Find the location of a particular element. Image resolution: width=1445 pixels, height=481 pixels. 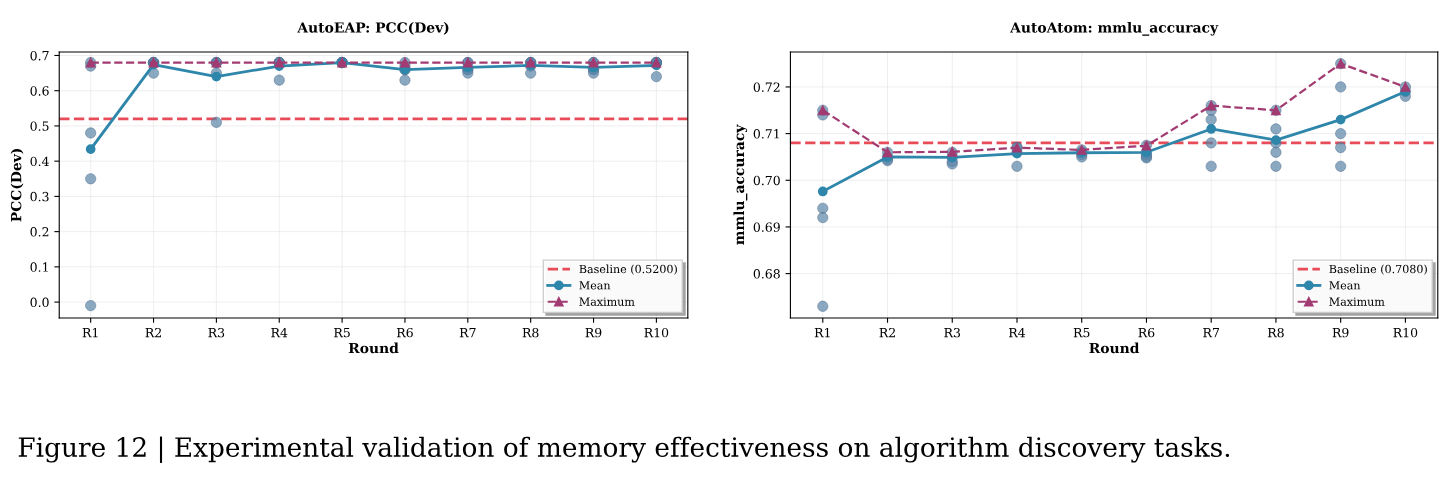

y-tick-label: 0.0 is located at coordinates (39, 302).